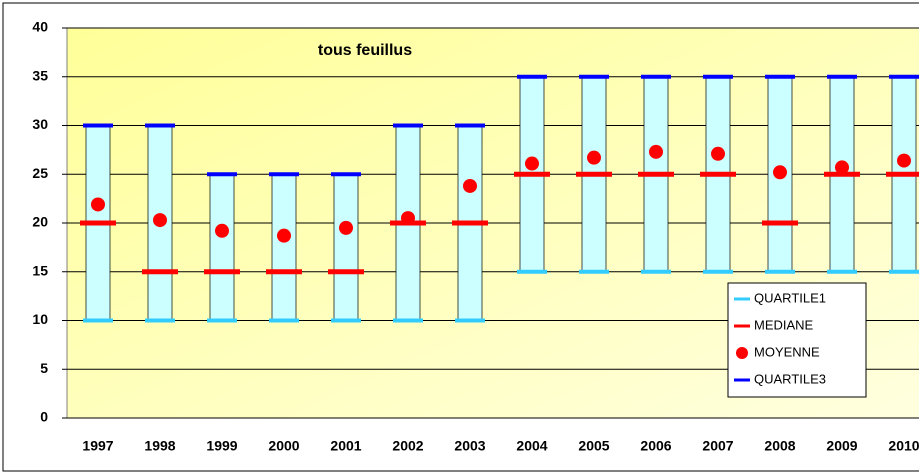 This screenshot has height=474, width=919. I want to click on legend-swatch, so click(742, 353).